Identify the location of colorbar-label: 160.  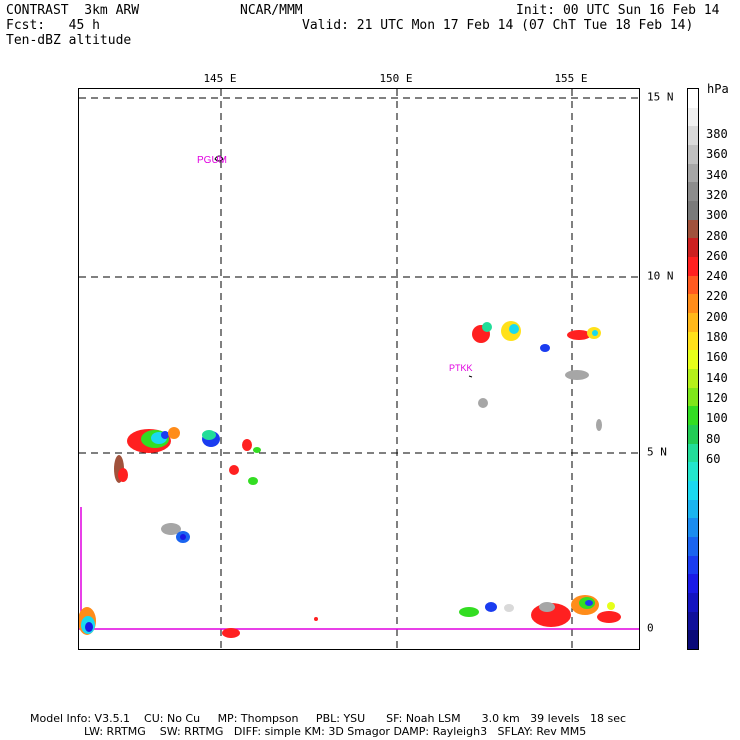
(717, 357).